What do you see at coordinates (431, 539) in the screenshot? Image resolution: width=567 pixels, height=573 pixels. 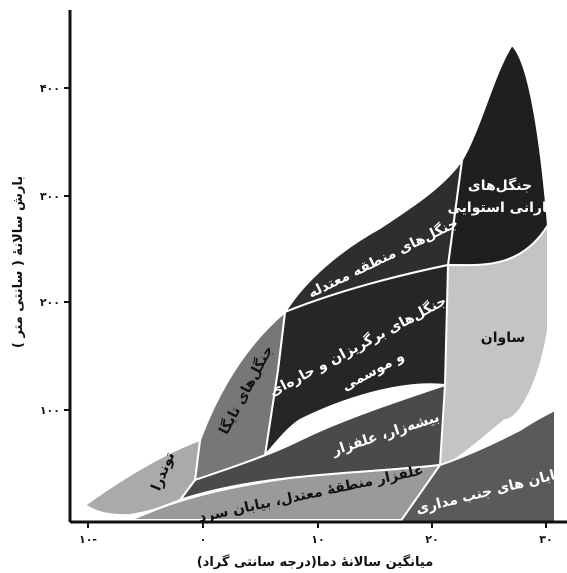 I see `x-tick-label: ۲۰` at bounding box center [431, 539].